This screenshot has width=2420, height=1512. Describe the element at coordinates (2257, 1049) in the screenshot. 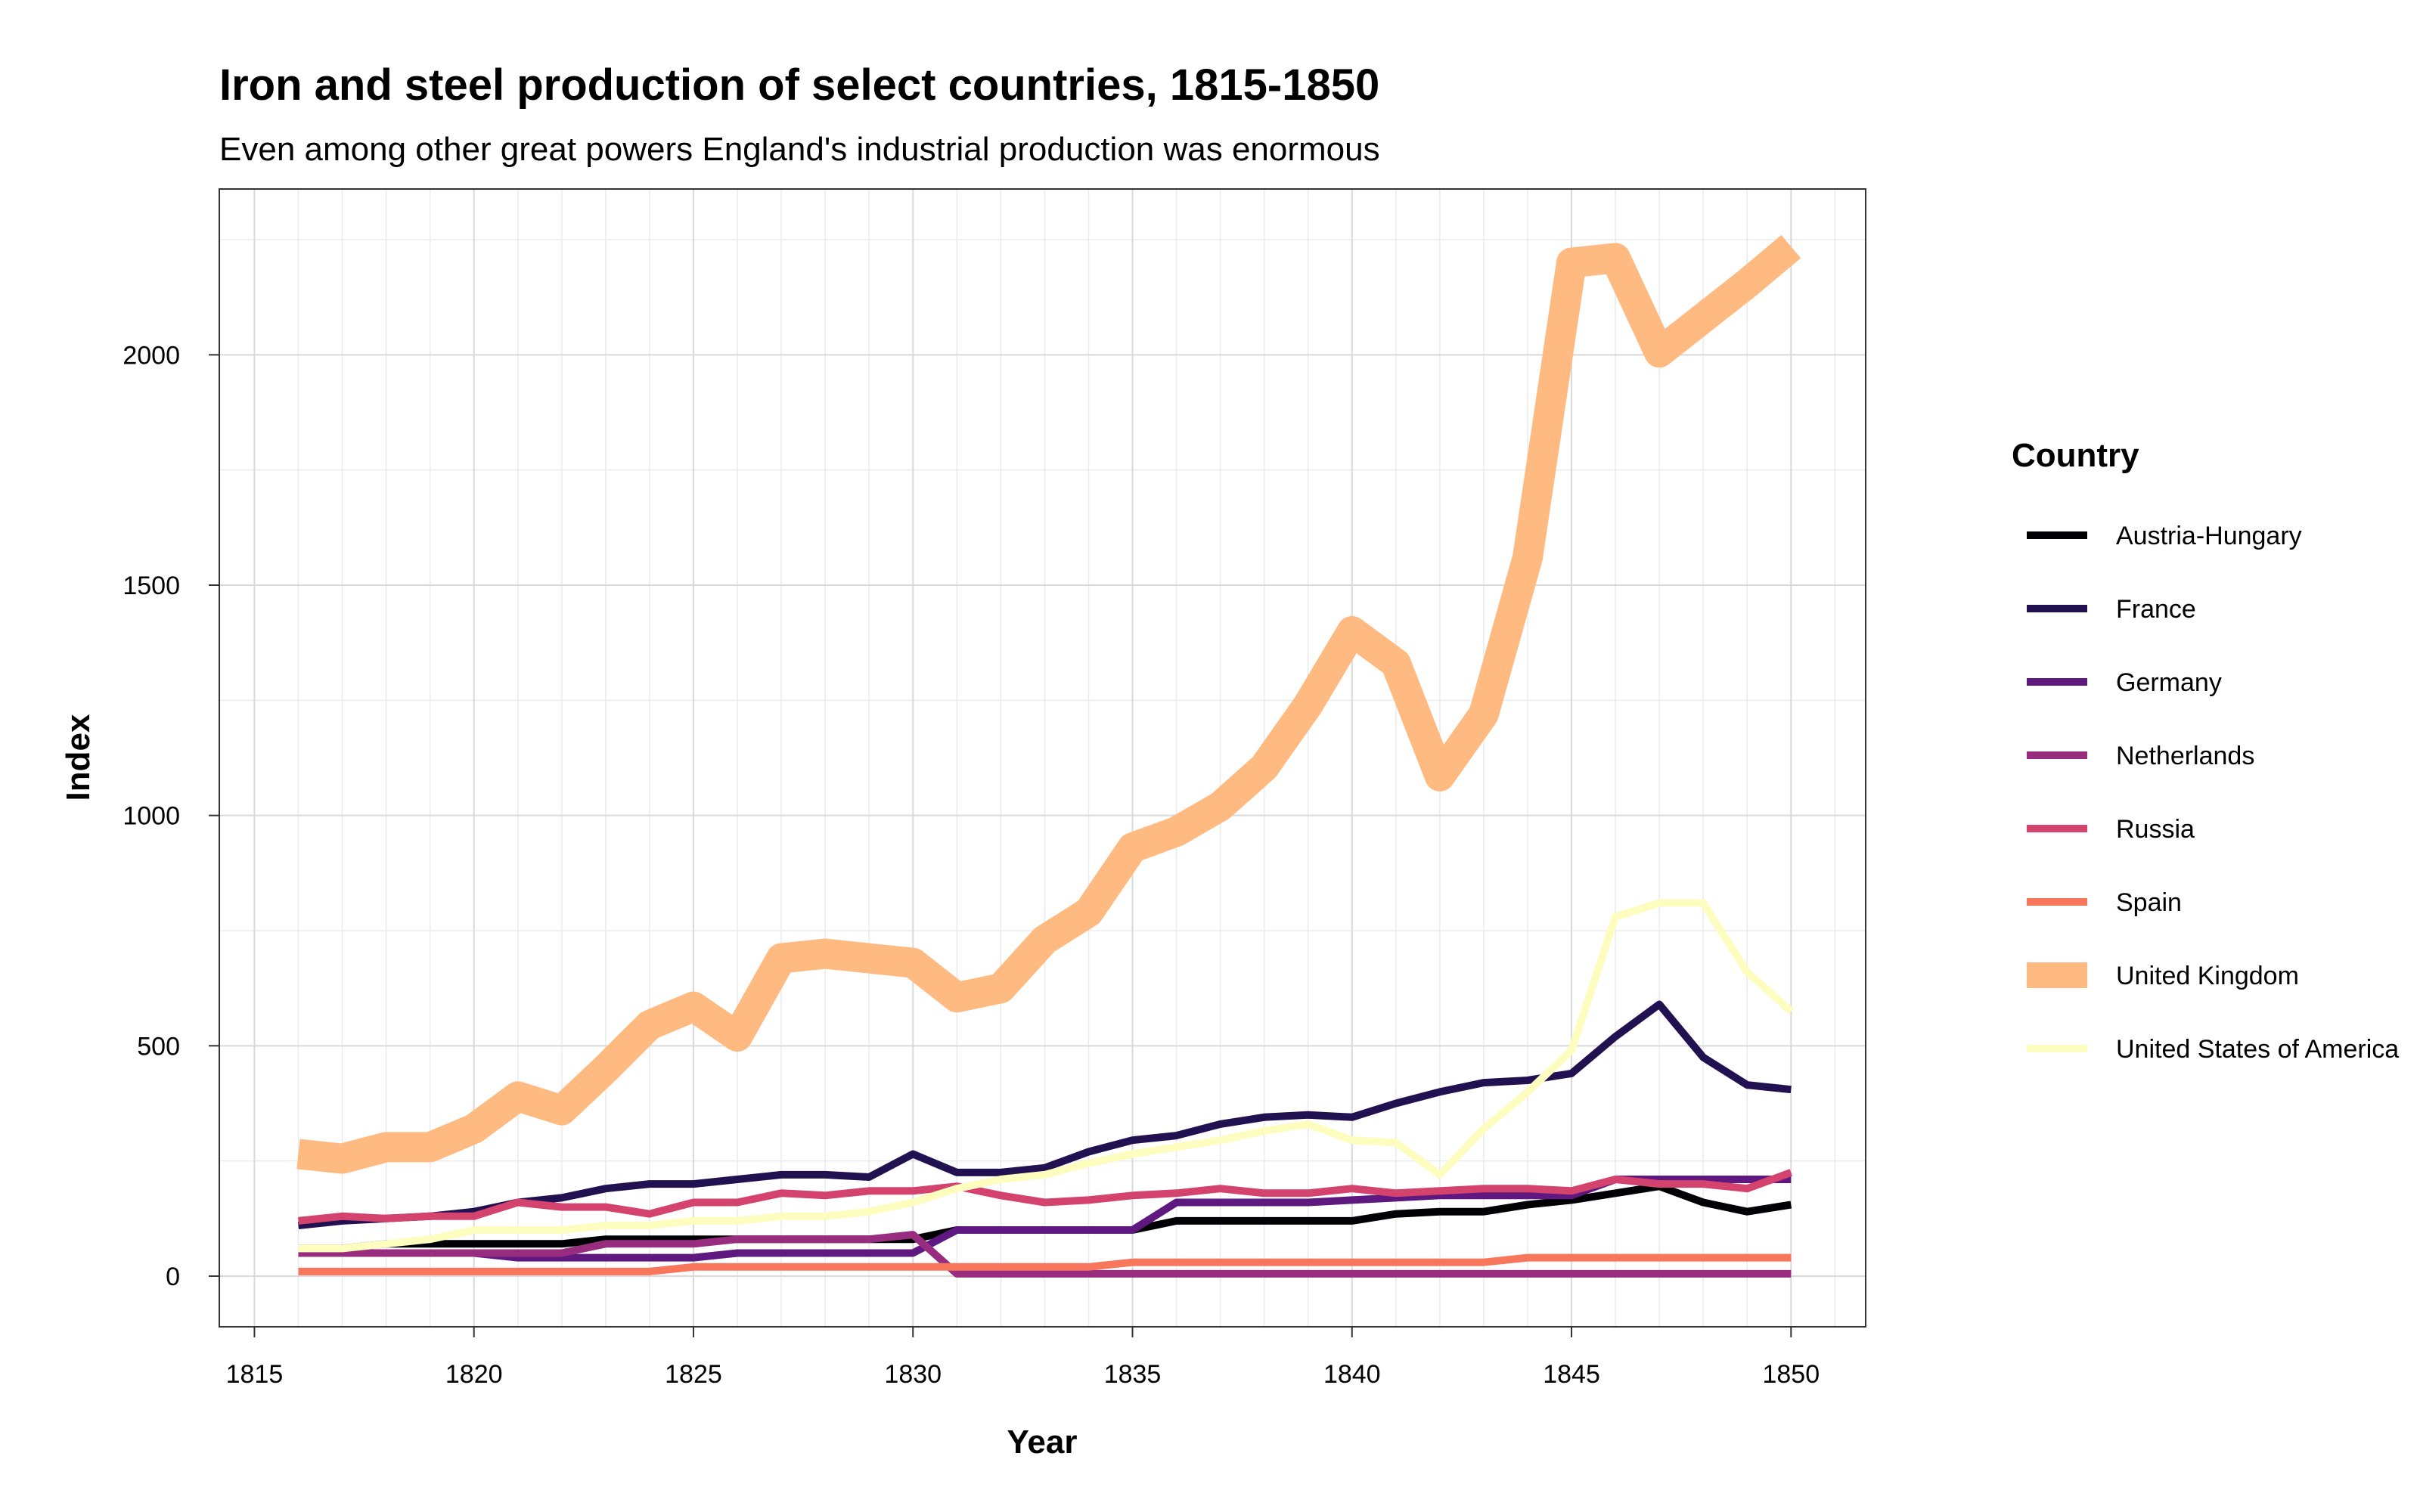

I see `legend-label-united-states-of-america: United States of America` at that location.